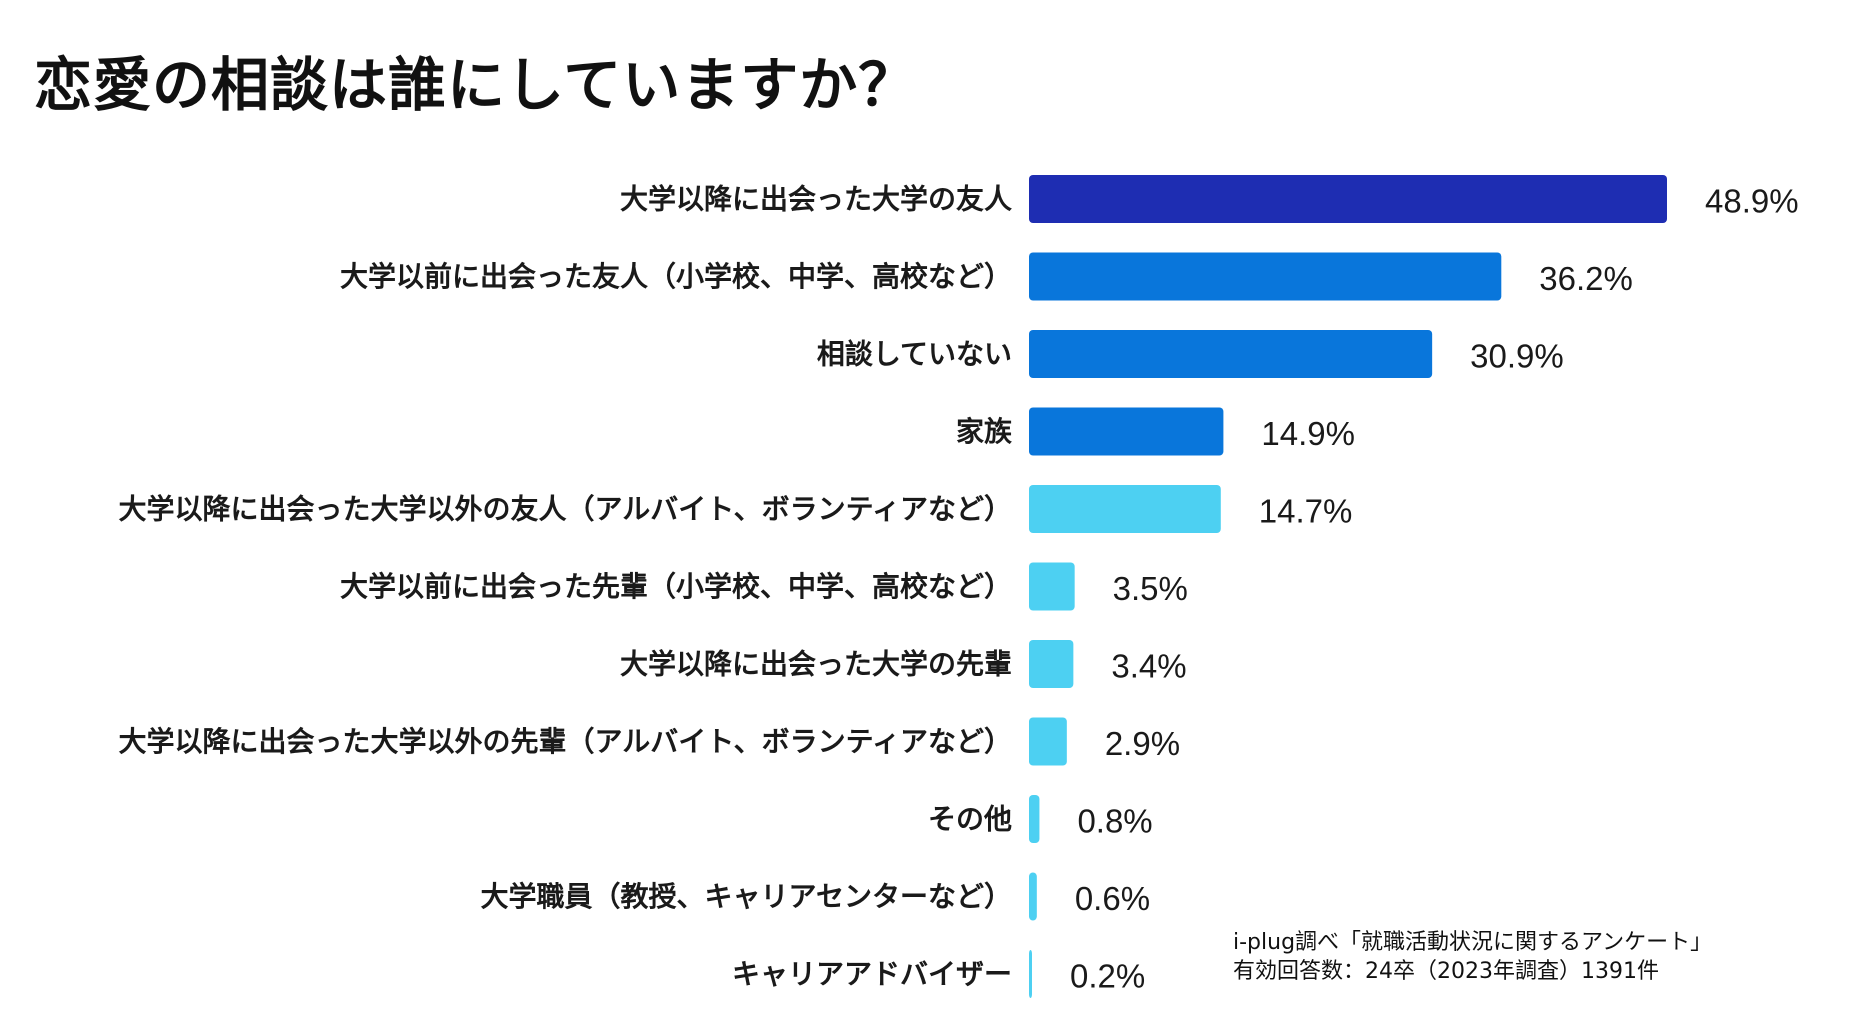  What do you see at coordinates (984, 431) in the screenshot?
I see `category-label-4: 家族` at bounding box center [984, 431].